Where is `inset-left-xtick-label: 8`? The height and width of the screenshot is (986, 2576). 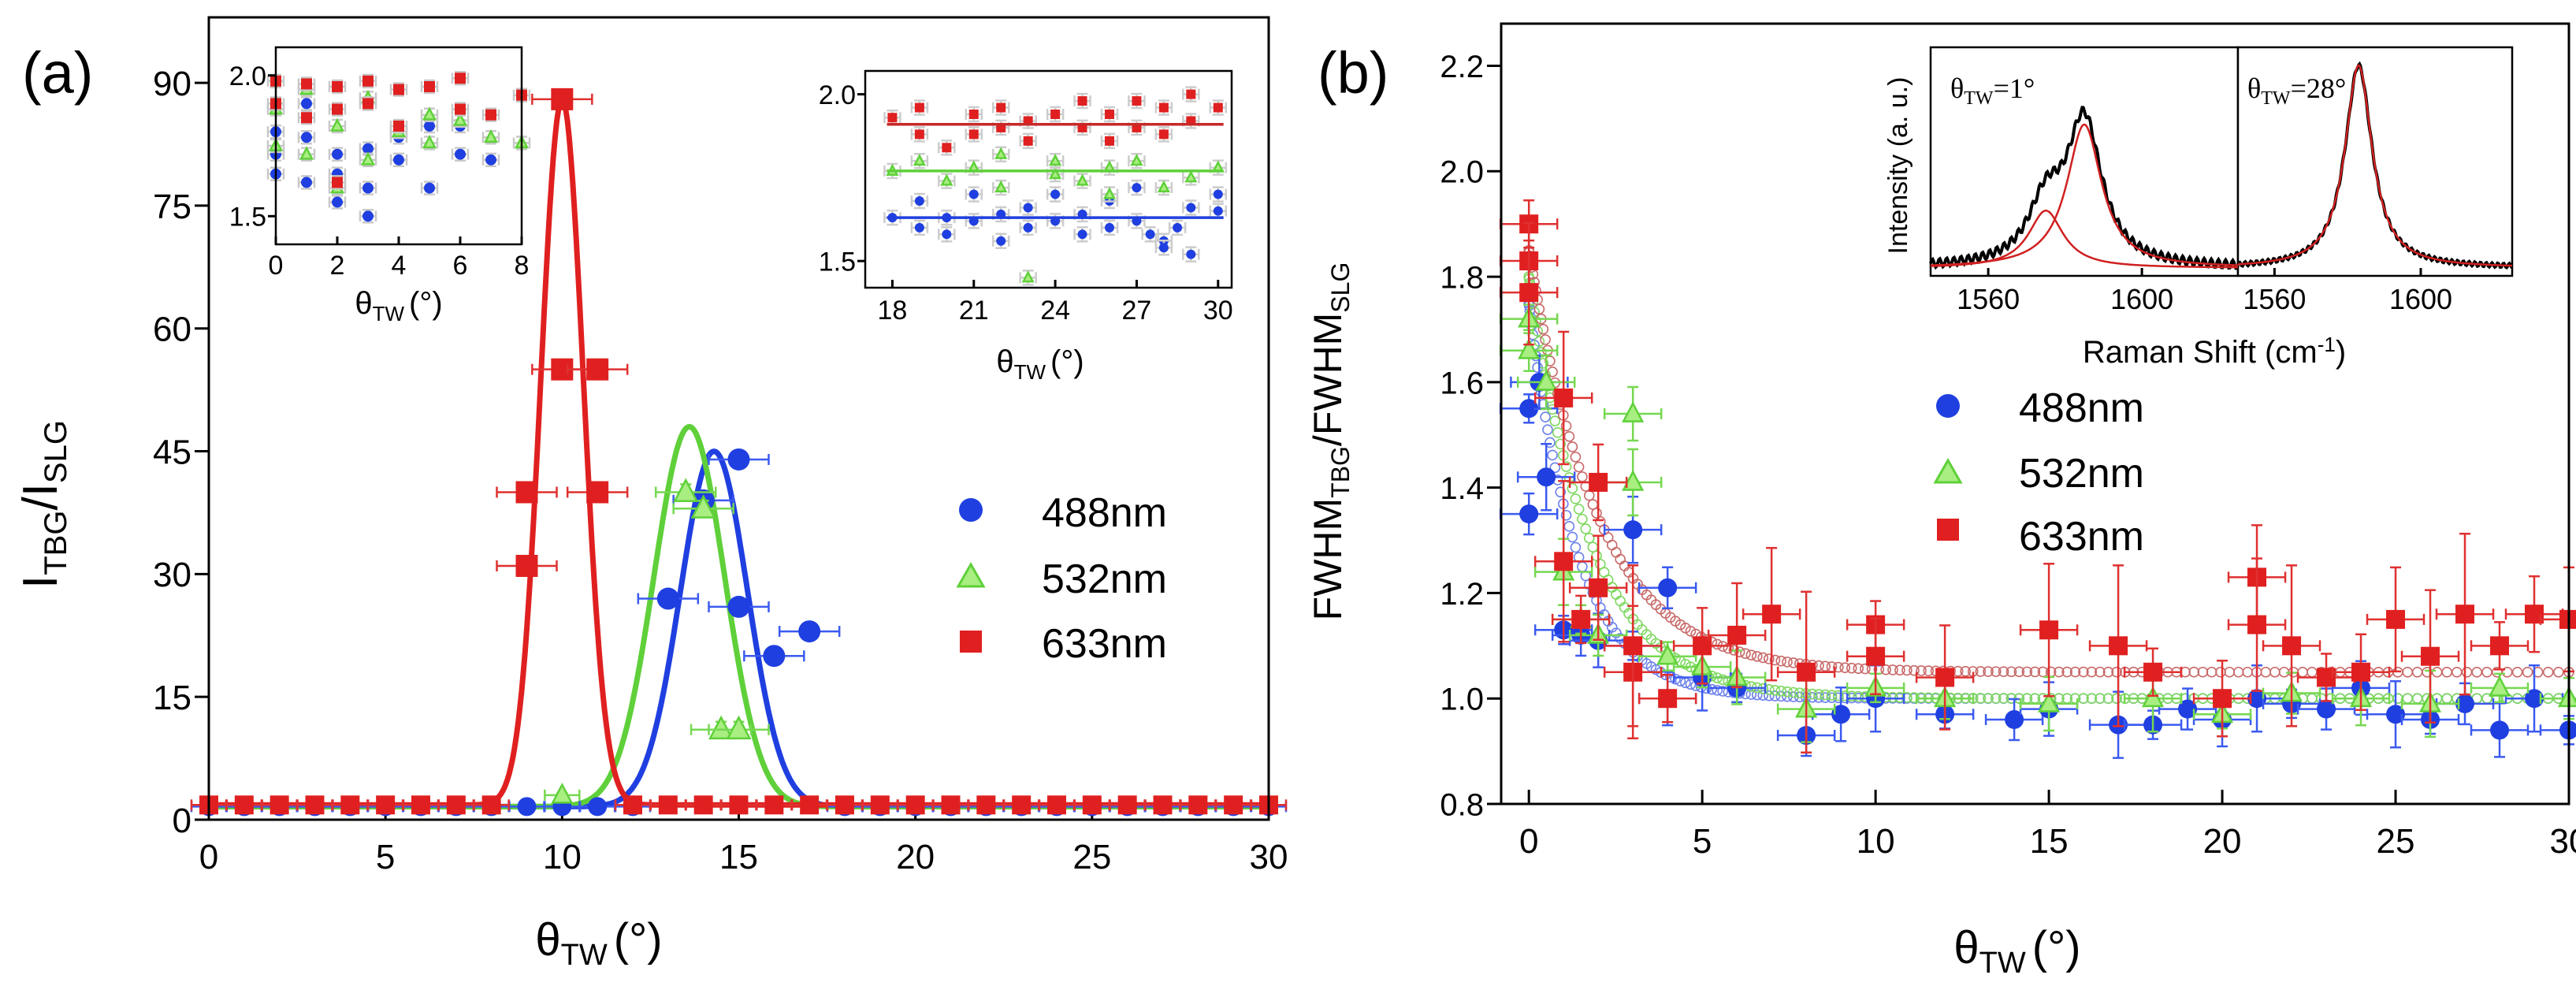
inset-left-xtick-label: 8 is located at coordinates (522, 266).